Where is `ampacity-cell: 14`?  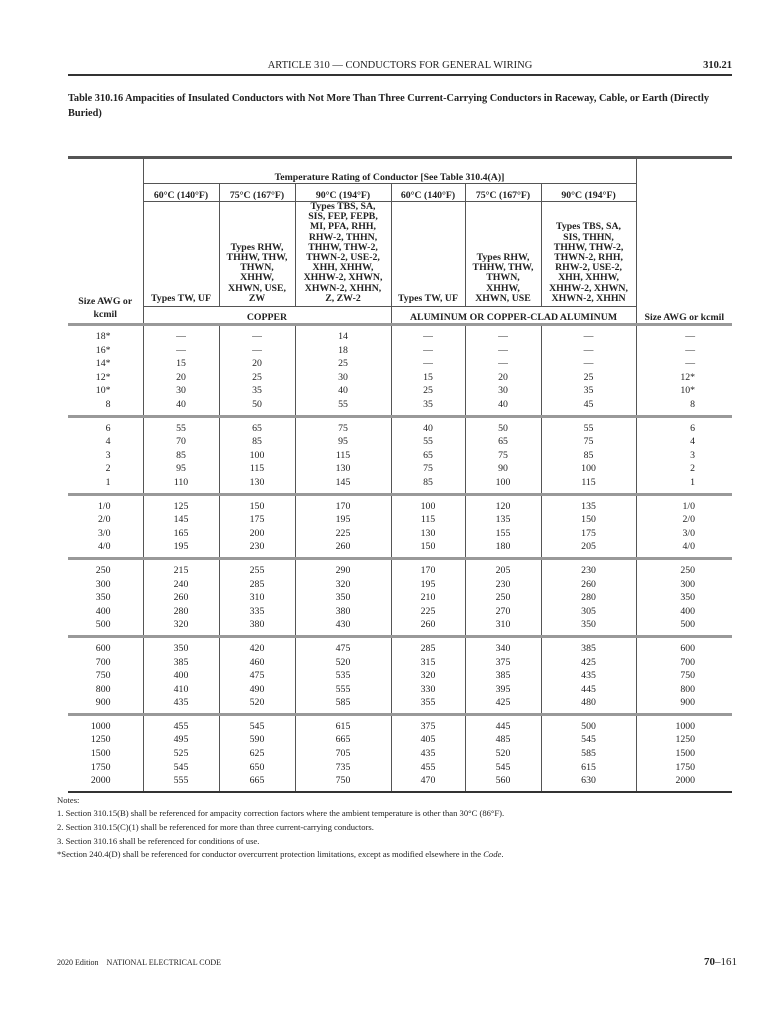 ampacity-cell: 14 is located at coordinates (342, 334).